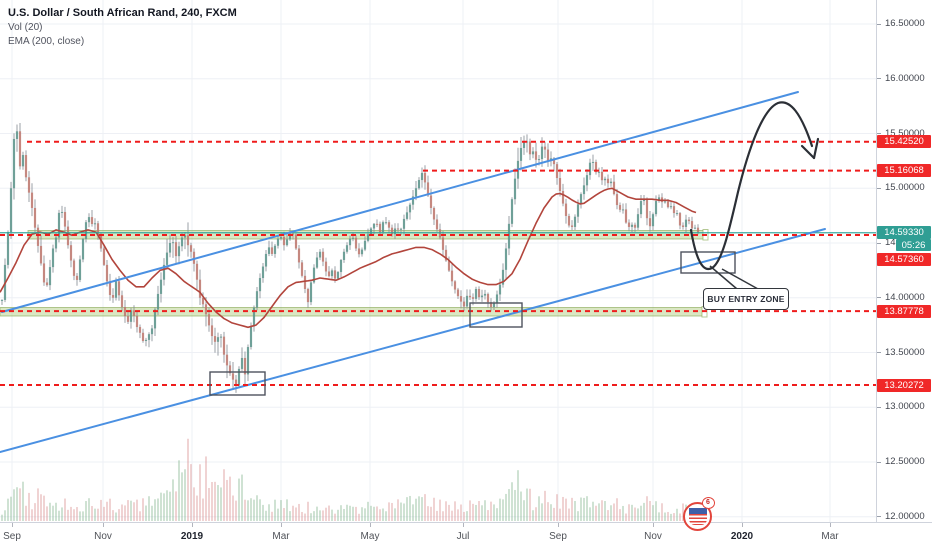 The image size is (932, 550). What do you see at coordinates (734, 277) in the screenshot?
I see `callout-pointer` at bounding box center [734, 277].